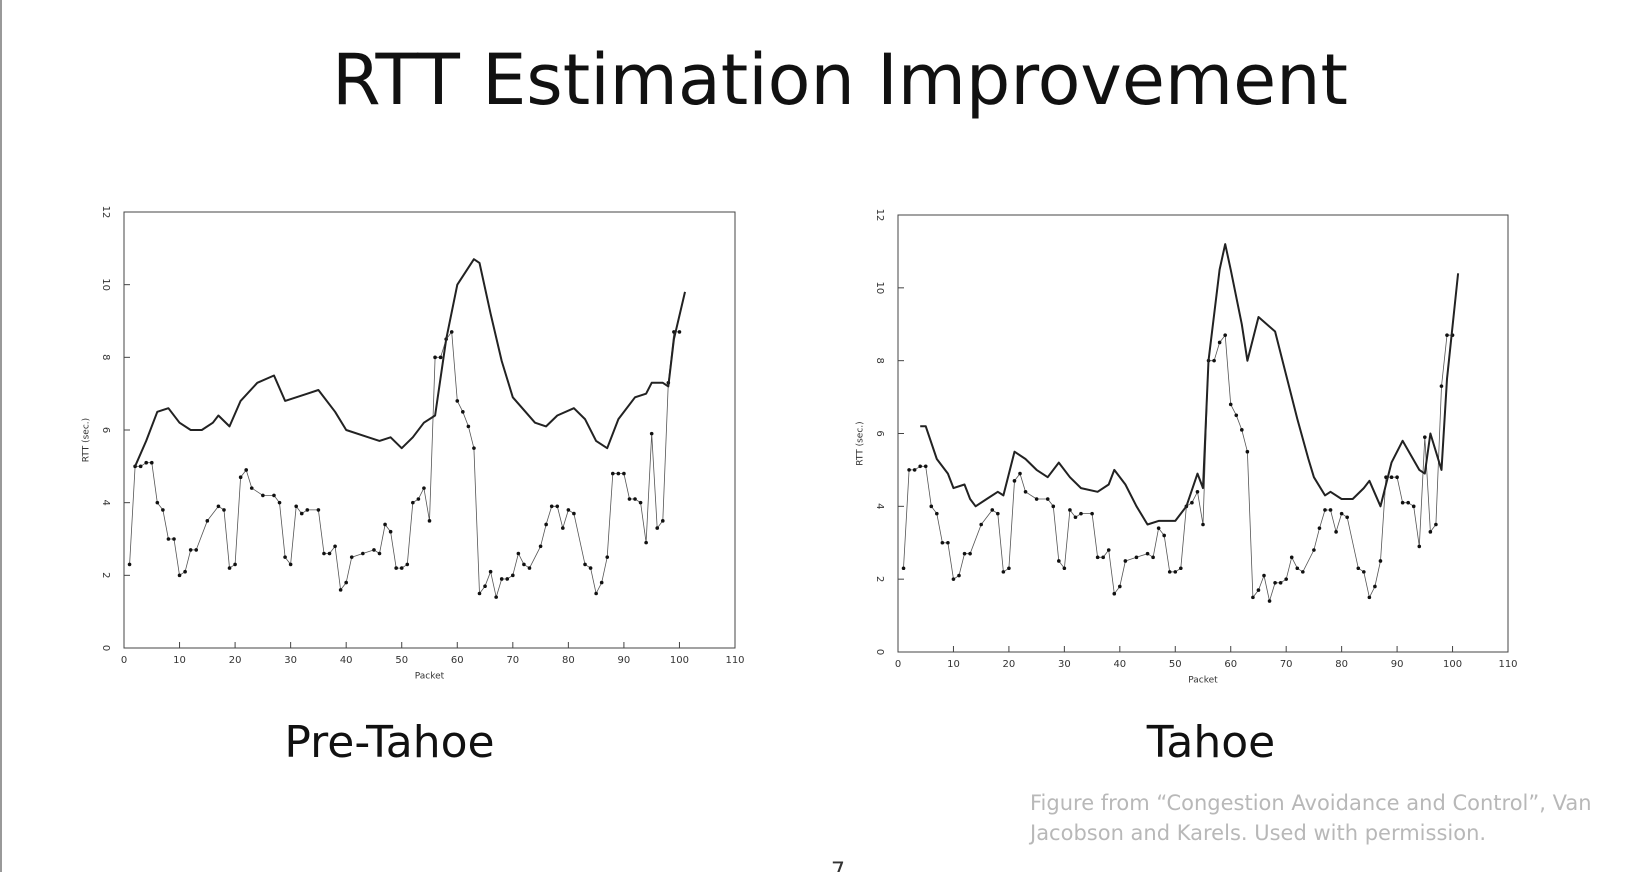  I want to click on estimate-line, so click(410, 362).